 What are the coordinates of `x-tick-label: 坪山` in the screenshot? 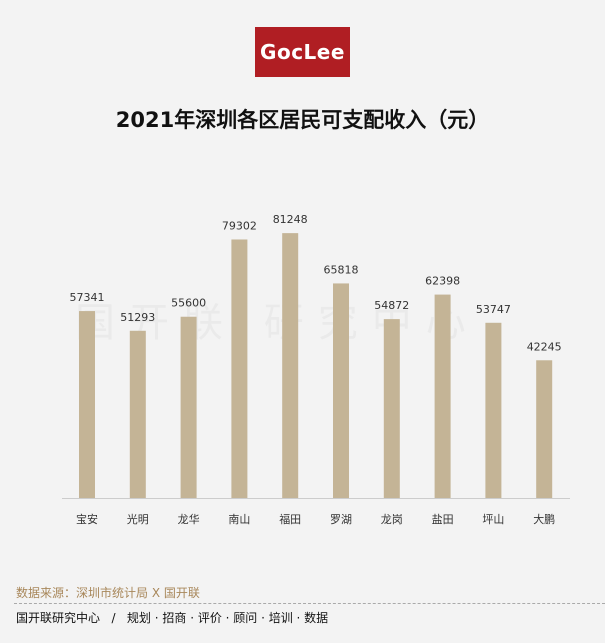 It's located at (493, 519).